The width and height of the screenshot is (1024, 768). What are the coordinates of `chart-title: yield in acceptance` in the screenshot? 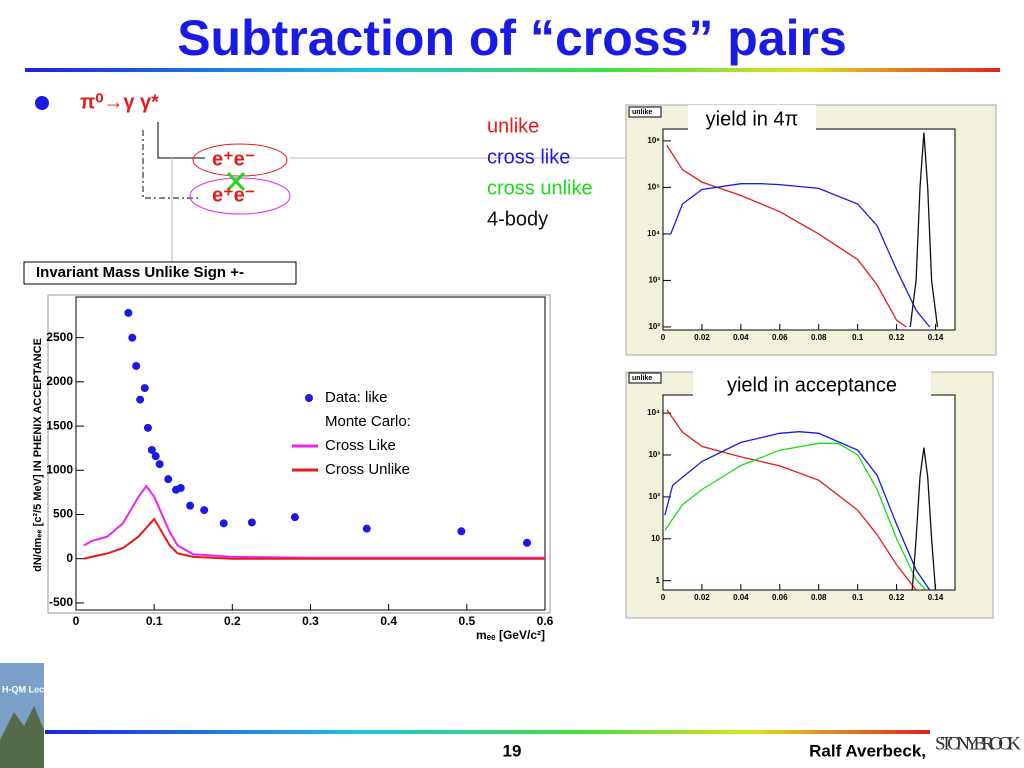 It's located at (812, 385).